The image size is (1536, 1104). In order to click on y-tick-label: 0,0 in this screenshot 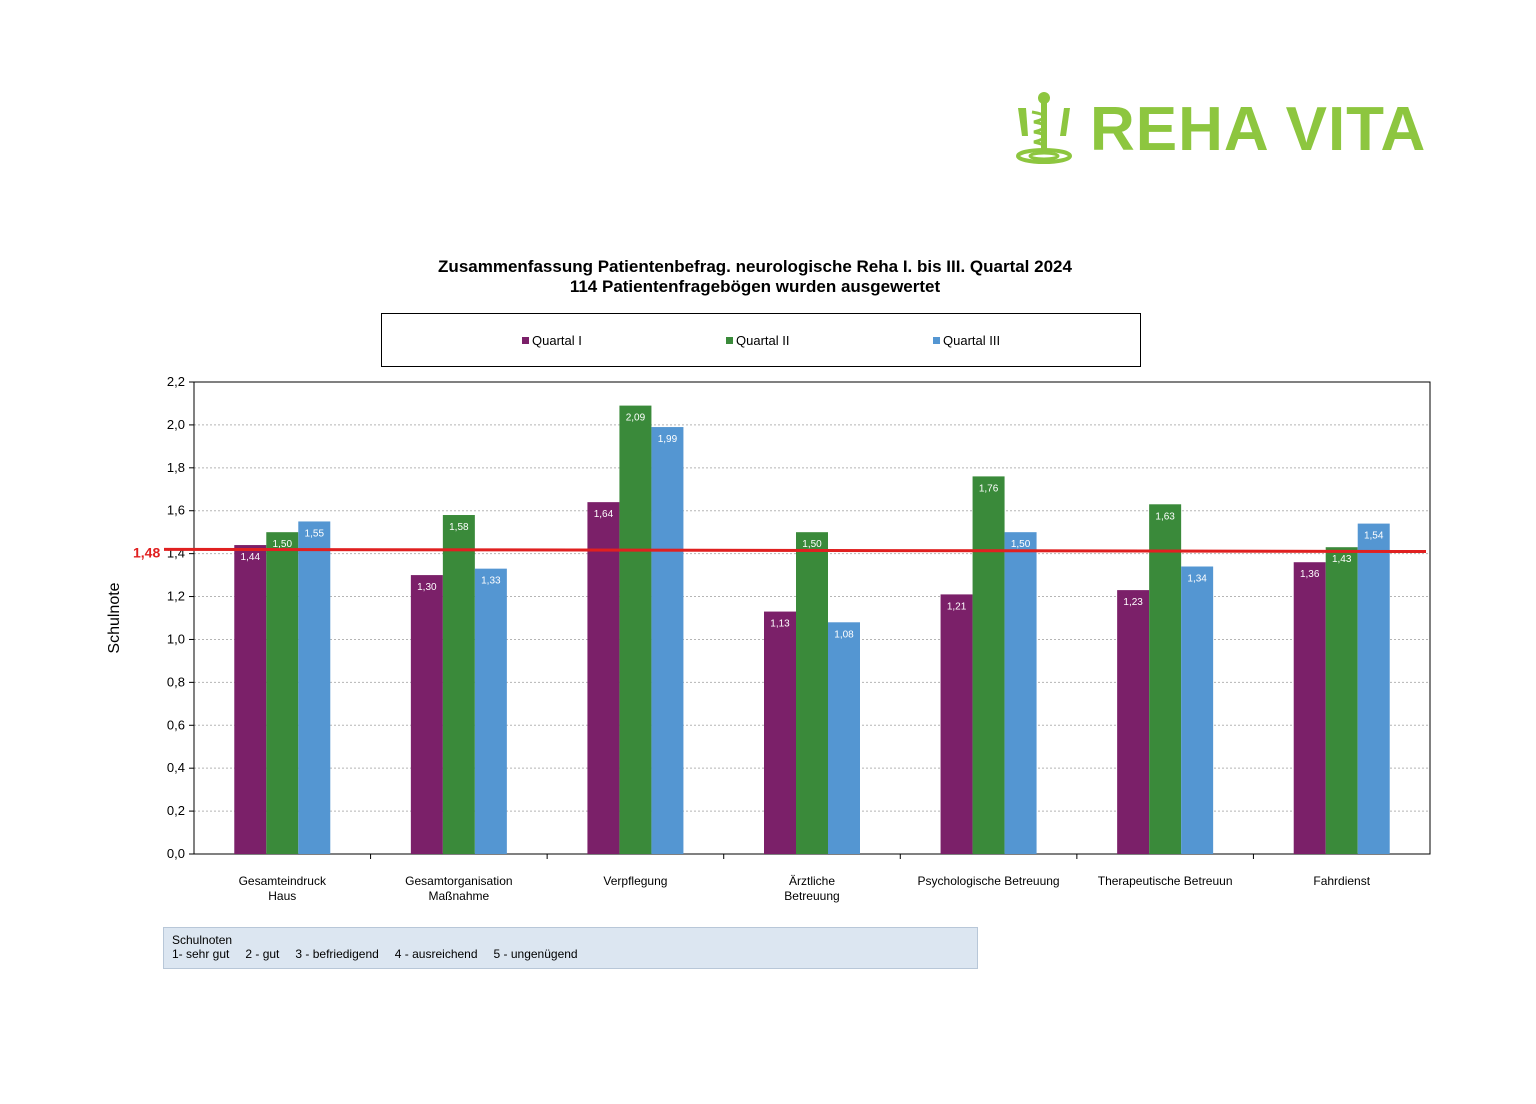, I will do `click(176, 853)`.